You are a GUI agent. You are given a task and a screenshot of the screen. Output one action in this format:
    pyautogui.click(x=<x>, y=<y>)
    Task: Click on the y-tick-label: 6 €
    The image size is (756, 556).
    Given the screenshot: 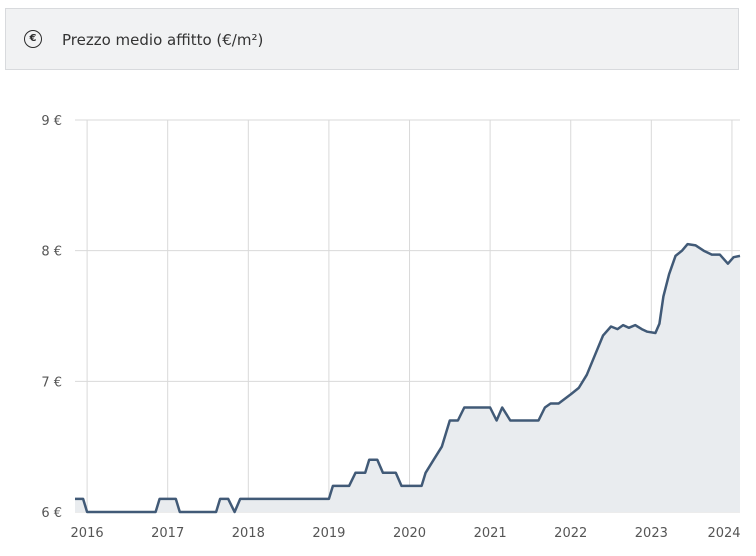 What is the action you would take?
    pyautogui.click(x=51, y=513)
    